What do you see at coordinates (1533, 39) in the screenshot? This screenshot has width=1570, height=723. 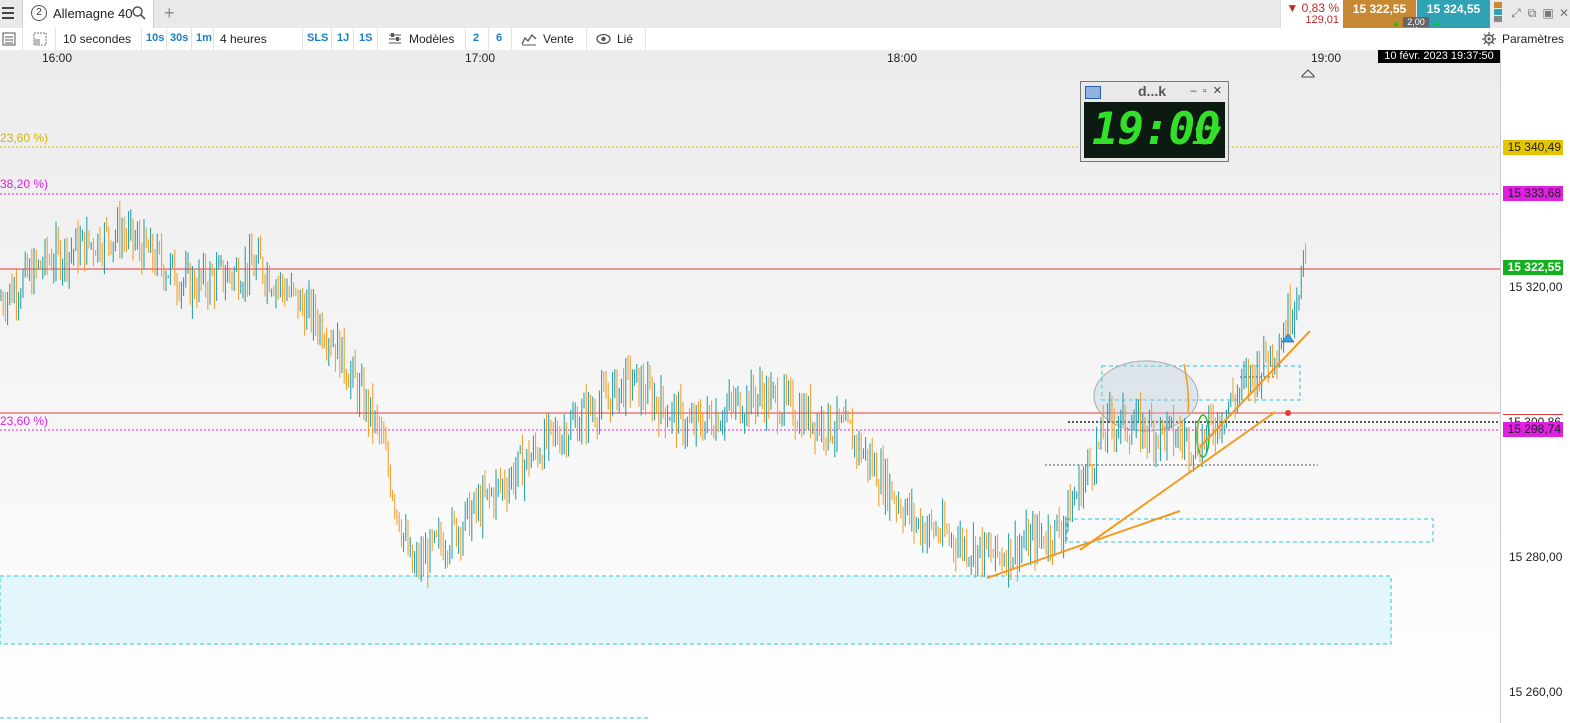 I see `settings-button: Paramètres` at bounding box center [1533, 39].